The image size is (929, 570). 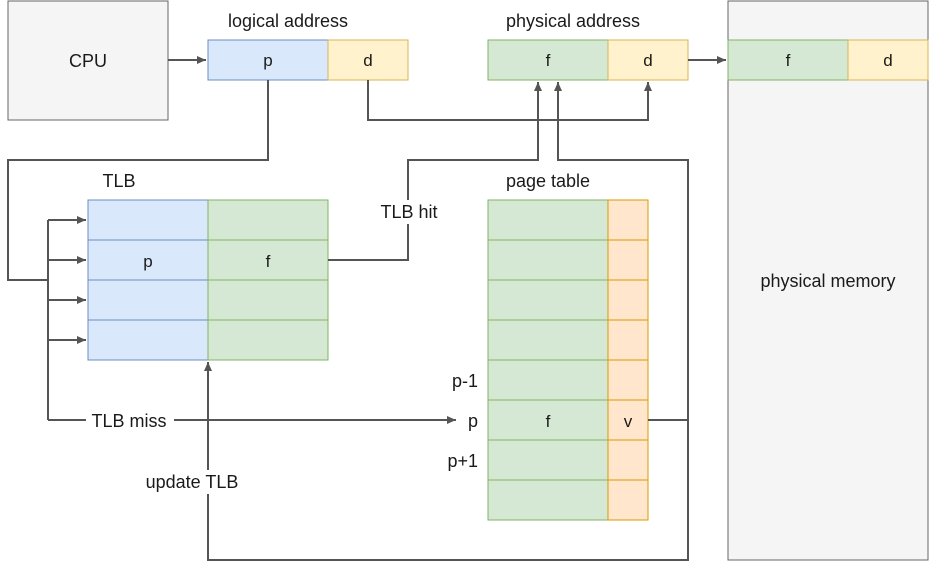 I want to click on physical-address: f d, so click(x=588, y=60).